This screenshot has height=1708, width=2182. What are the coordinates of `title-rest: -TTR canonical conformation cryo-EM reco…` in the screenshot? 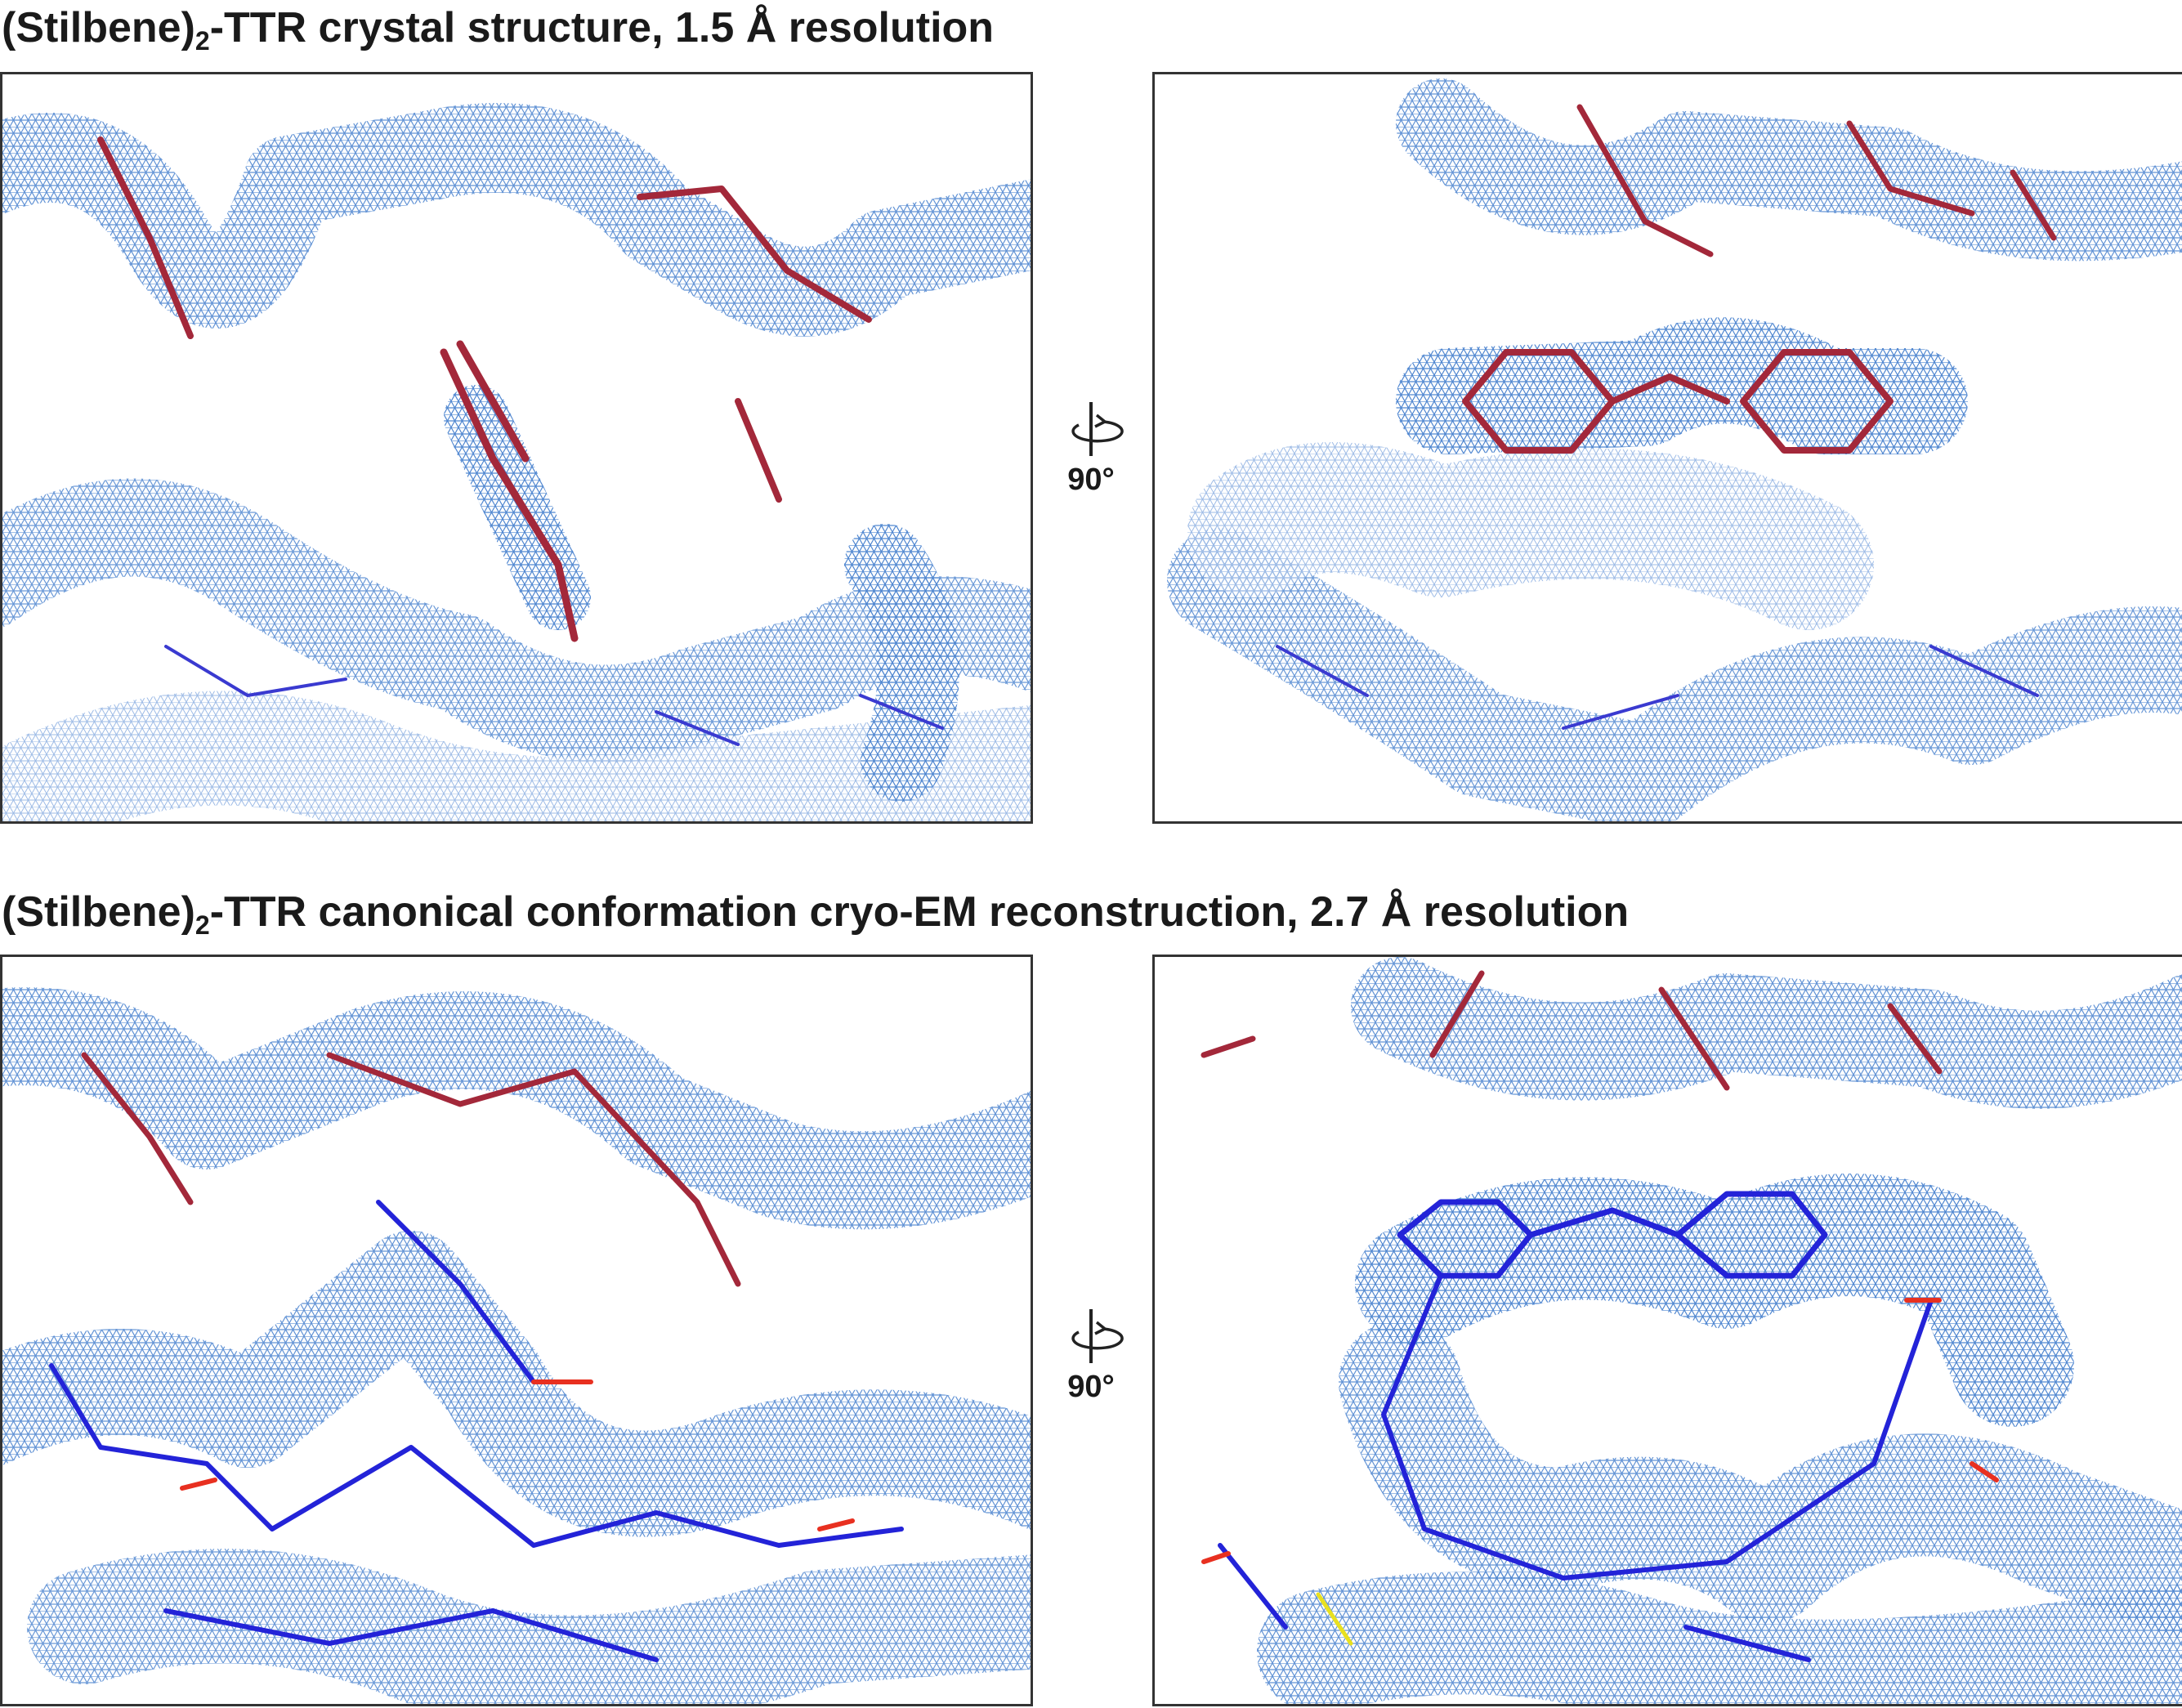 It's located at (919, 912).